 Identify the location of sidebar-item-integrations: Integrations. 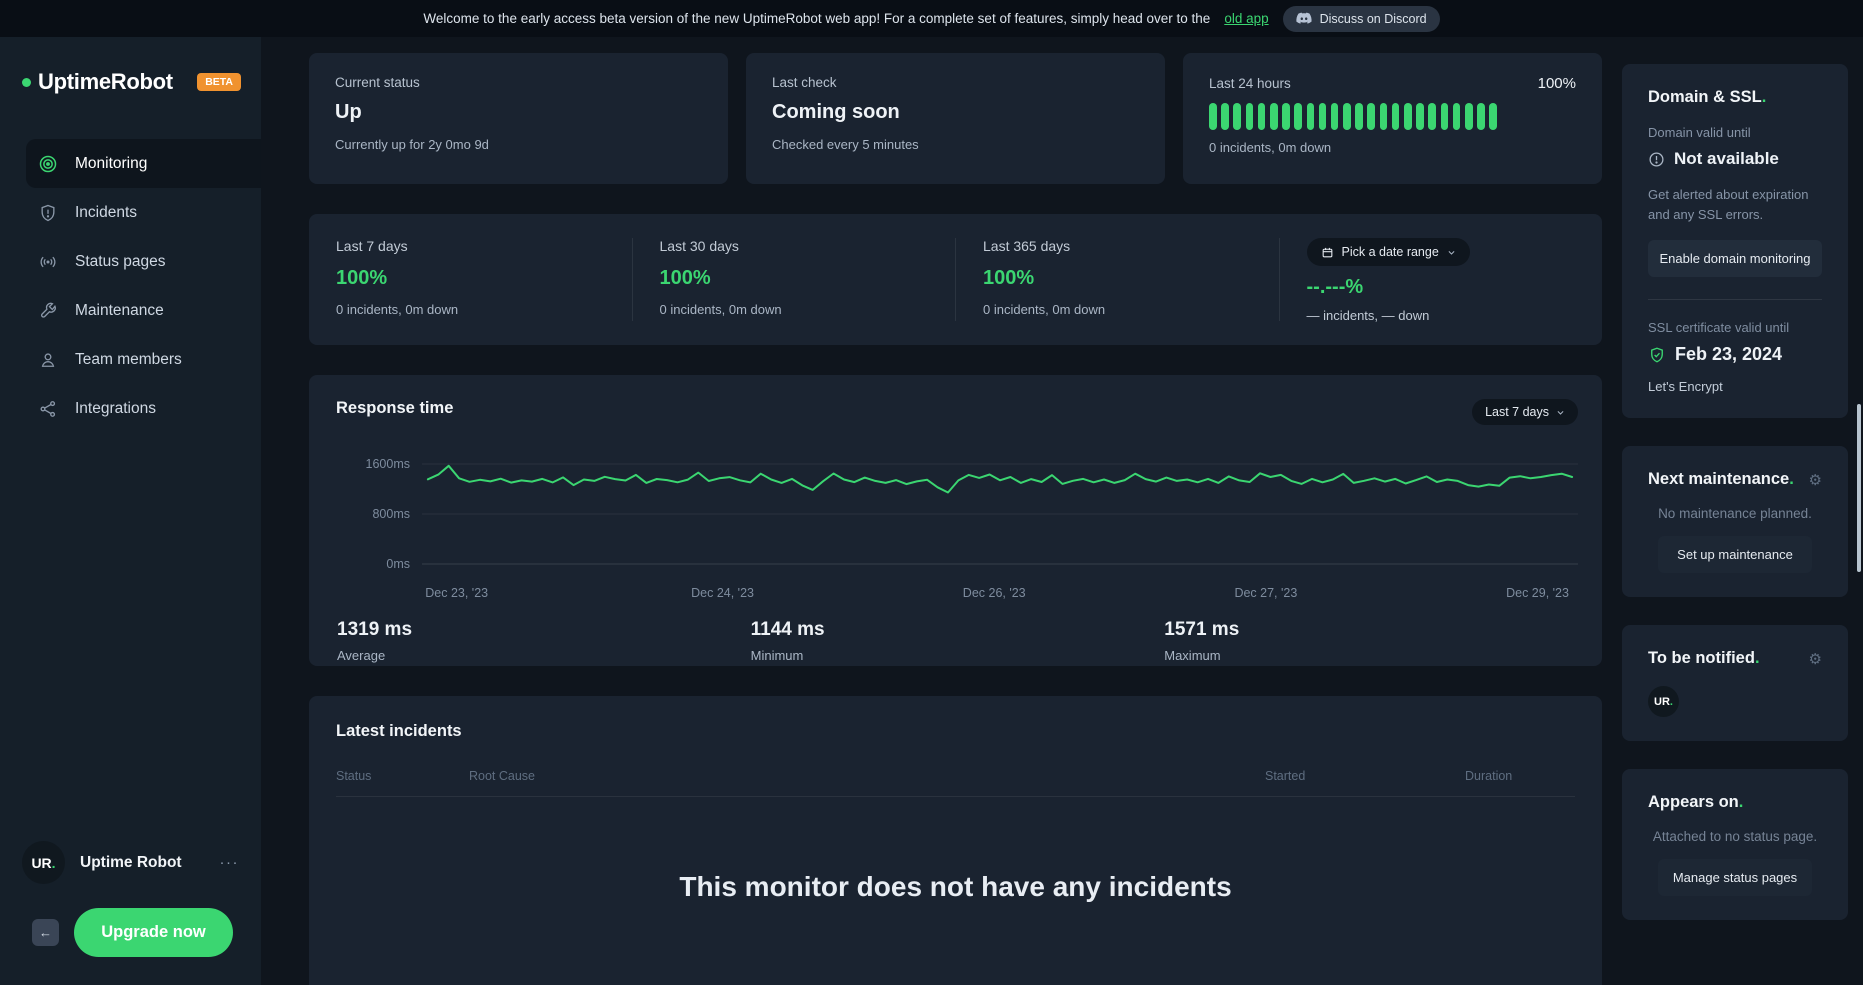
(130, 408).